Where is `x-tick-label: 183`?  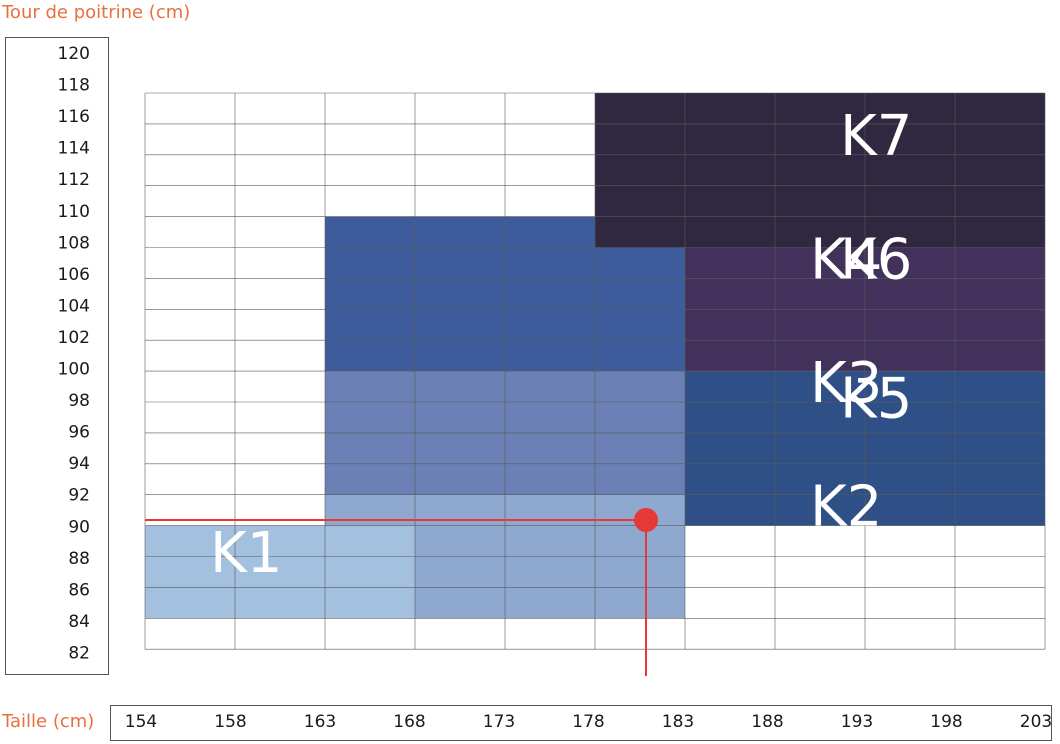
x-tick-label: 183 is located at coordinates (678, 722).